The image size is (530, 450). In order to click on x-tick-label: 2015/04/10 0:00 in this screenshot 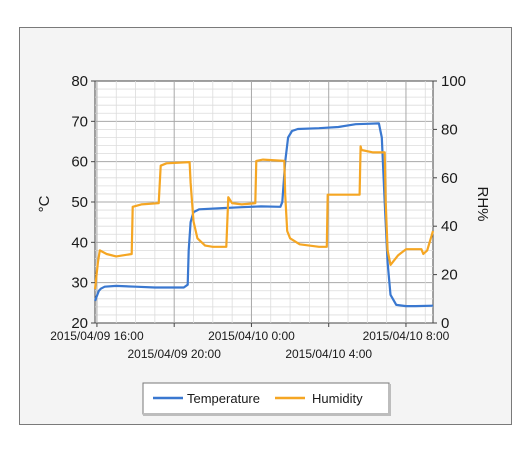, I will do `click(251, 336)`.